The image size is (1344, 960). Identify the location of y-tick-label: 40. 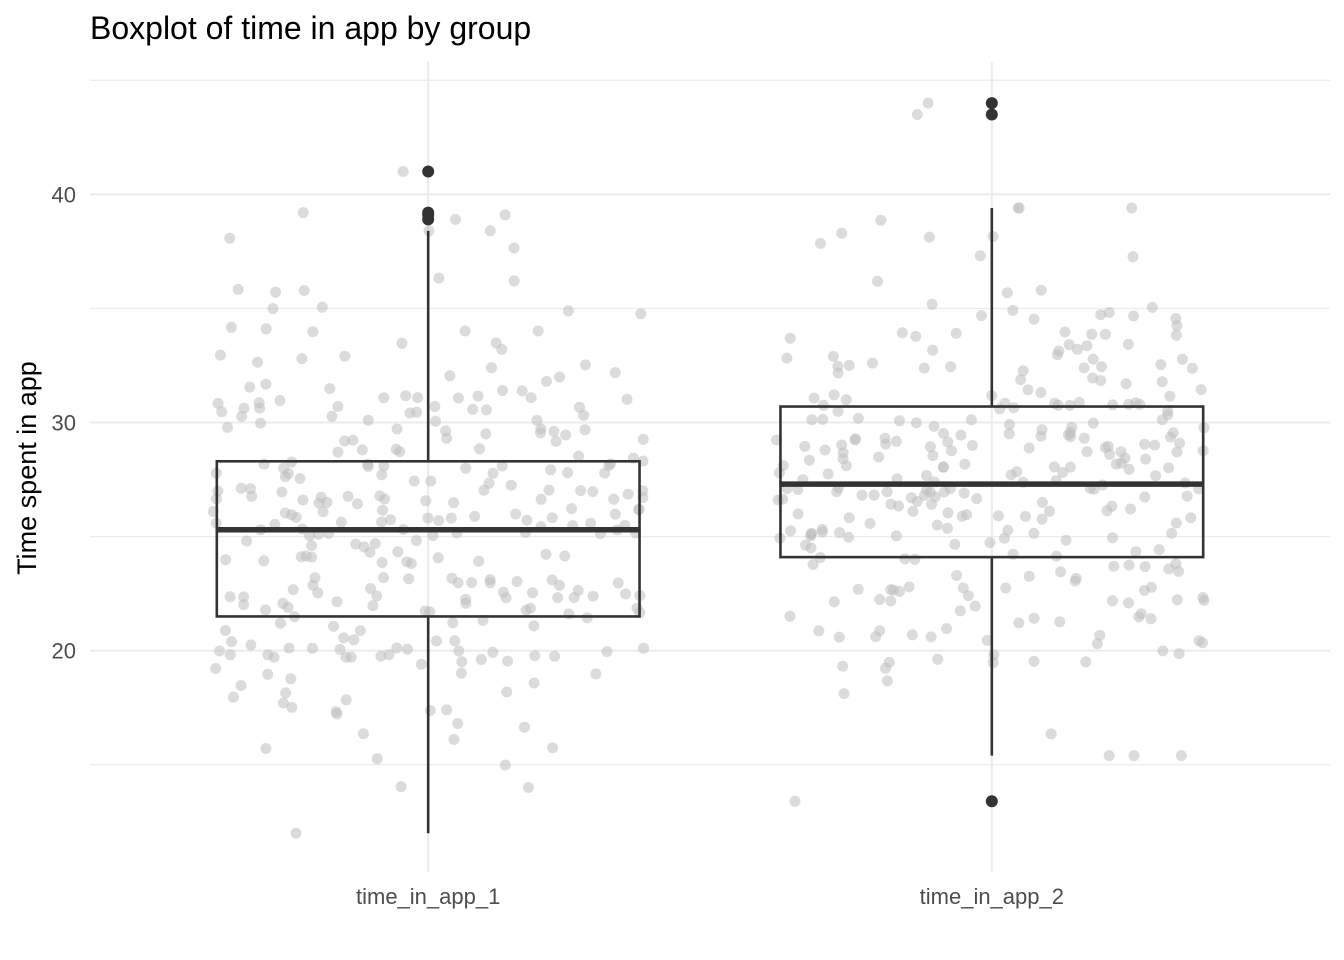
(64, 194).